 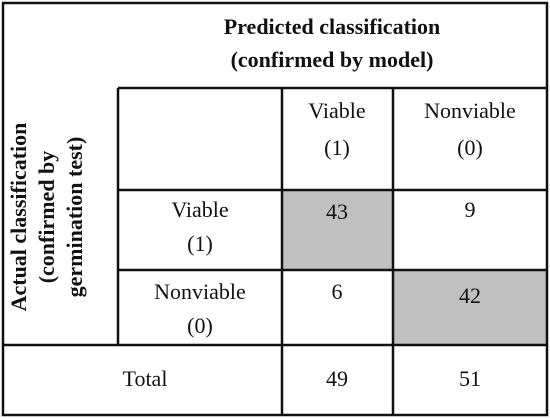 I want to click on row-header-line: Actual classification, so click(x=18, y=217).